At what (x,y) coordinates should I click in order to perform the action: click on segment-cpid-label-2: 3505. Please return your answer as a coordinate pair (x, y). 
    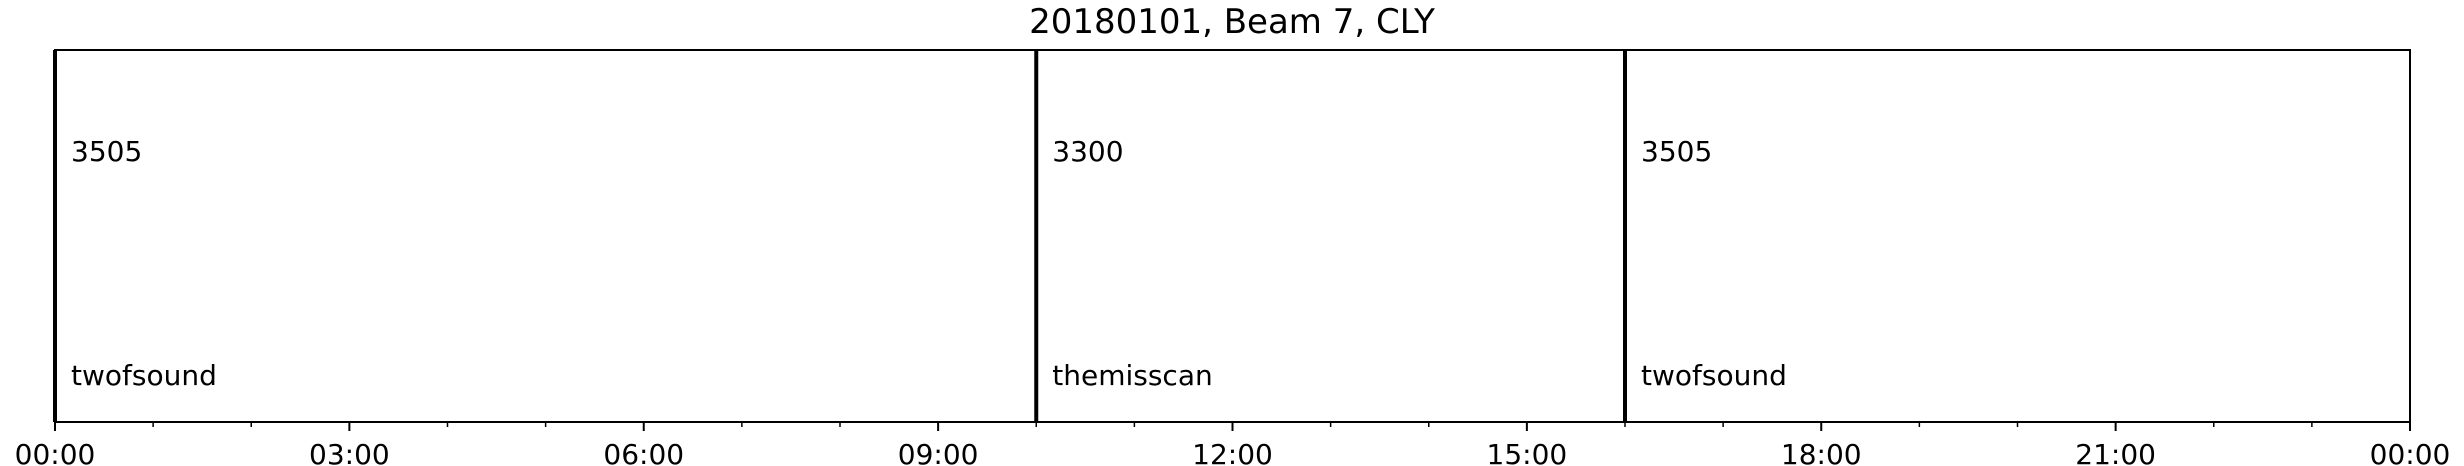
    Looking at the image, I should click on (1676, 151).